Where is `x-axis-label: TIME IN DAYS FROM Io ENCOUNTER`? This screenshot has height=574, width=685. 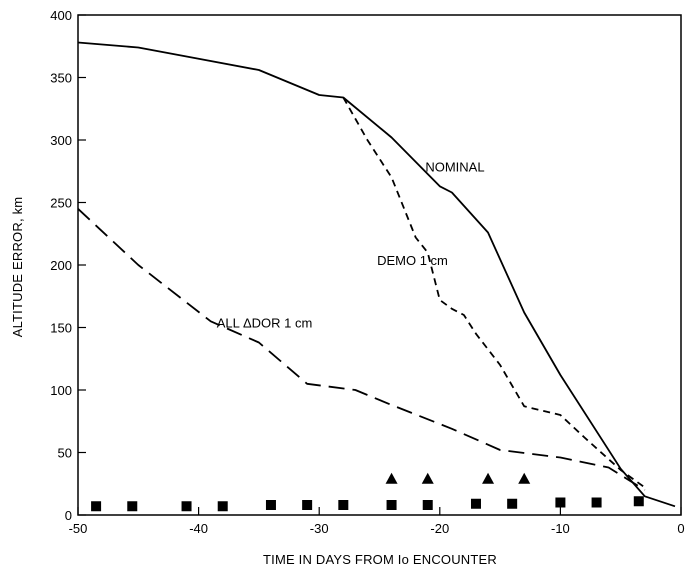
x-axis-label: TIME IN DAYS FROM Io ENCOUNTER is located at coordinates (380, 559).